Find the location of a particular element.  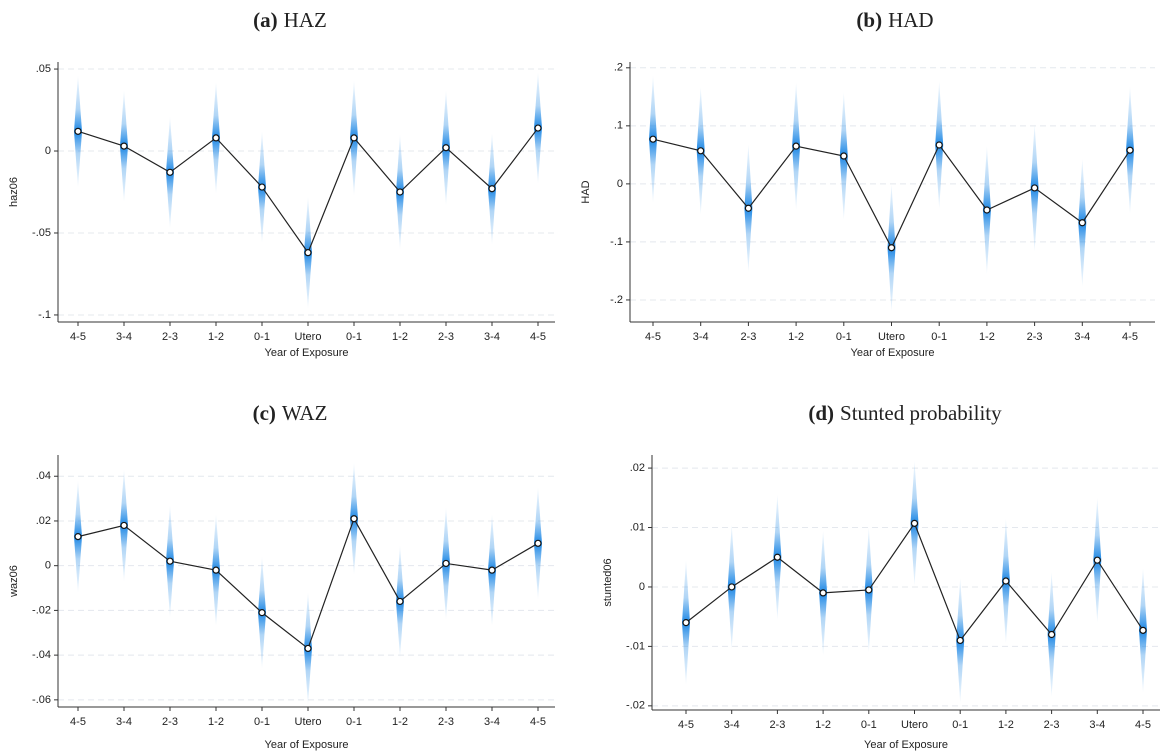

y-tick-label: .05 is located at coordinates (43, 69).